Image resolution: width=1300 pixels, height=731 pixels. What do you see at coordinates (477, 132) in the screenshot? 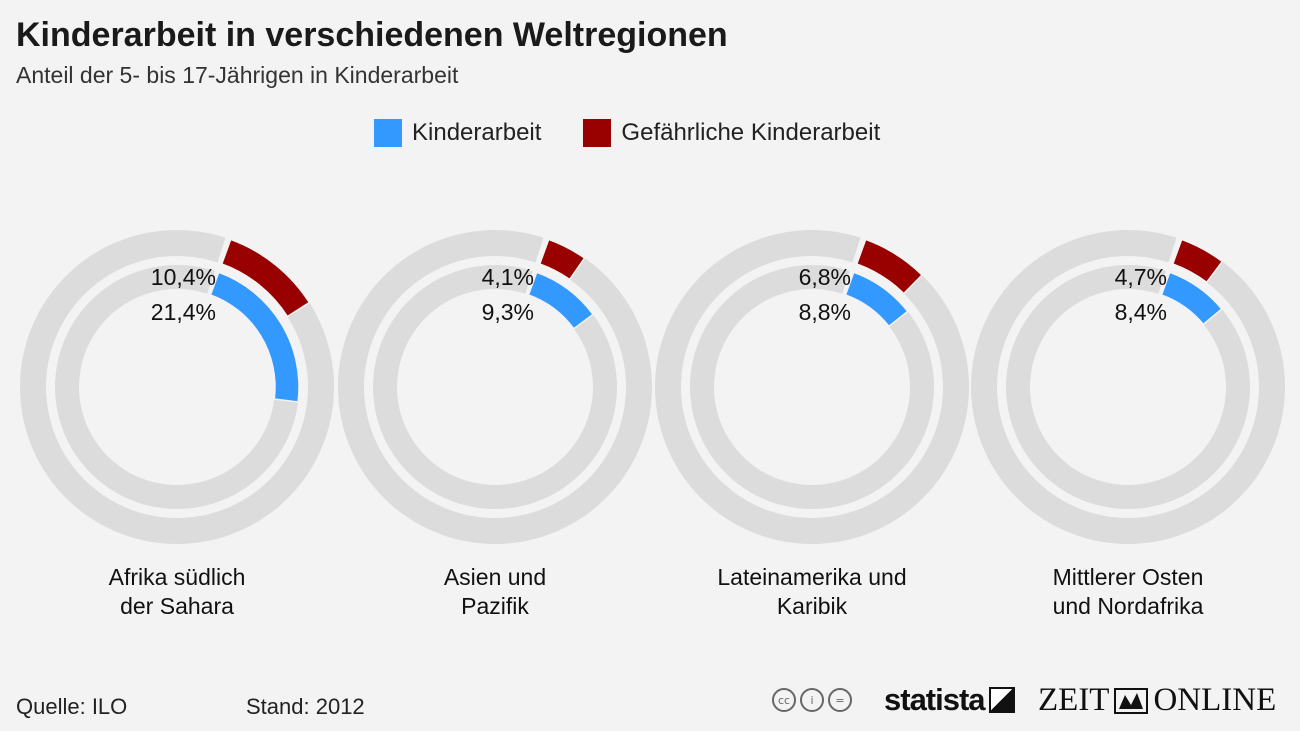
I see `legend-label-kinderarbeit: Kinderarbeit` at bounding box center [477, 132].